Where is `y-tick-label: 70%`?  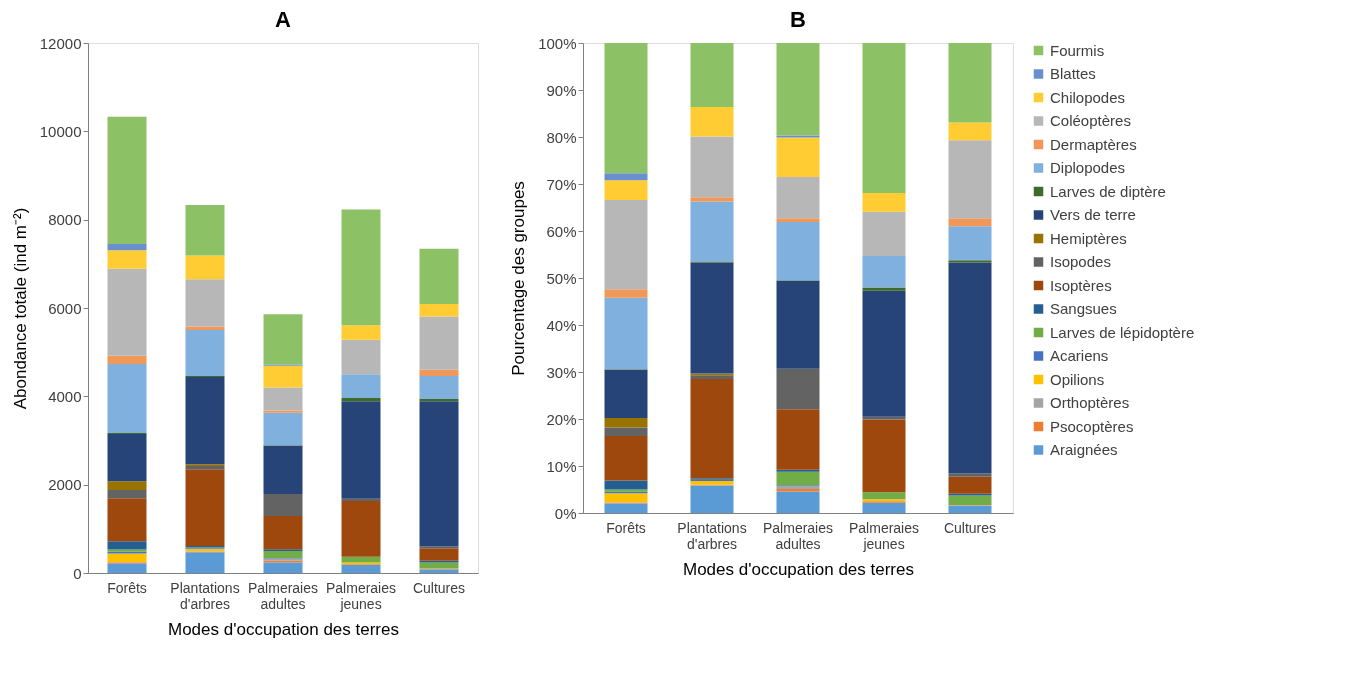
y-tick-label: 70% is located at coordinates (561, 184).